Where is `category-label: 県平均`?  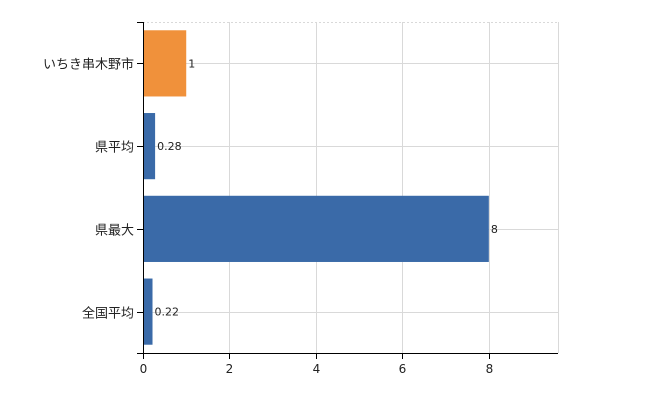
category-label: 県平均 is located at coordinates (114, 148).